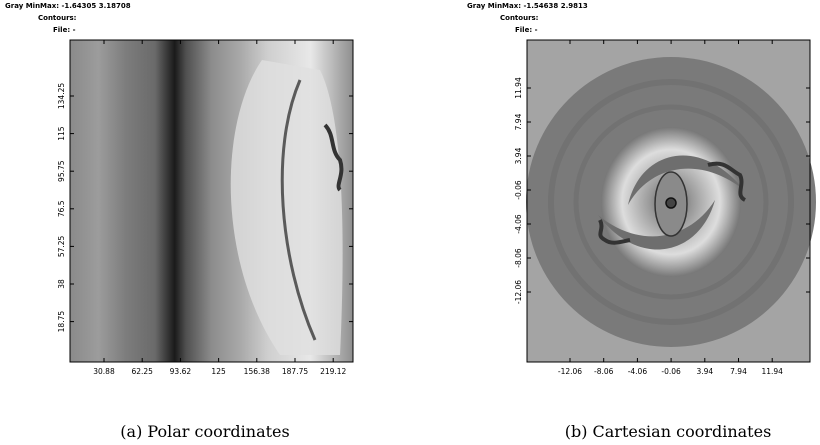 Image resolution: width=820 pixels, height=445 pixels. Describe the element at coordinates (61, 208) in the screenshot. I see `y-tick-label: 76.5` at that location.